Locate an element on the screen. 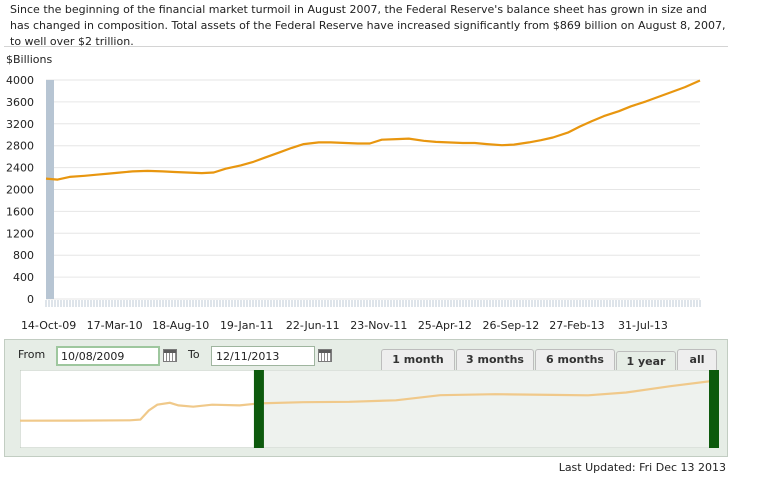  y-tick-label: 0 is located at coordinates (30, 299).